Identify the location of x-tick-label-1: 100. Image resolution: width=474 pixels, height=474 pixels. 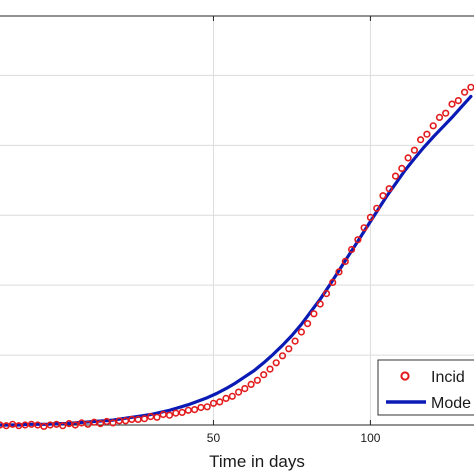
(370, 438).